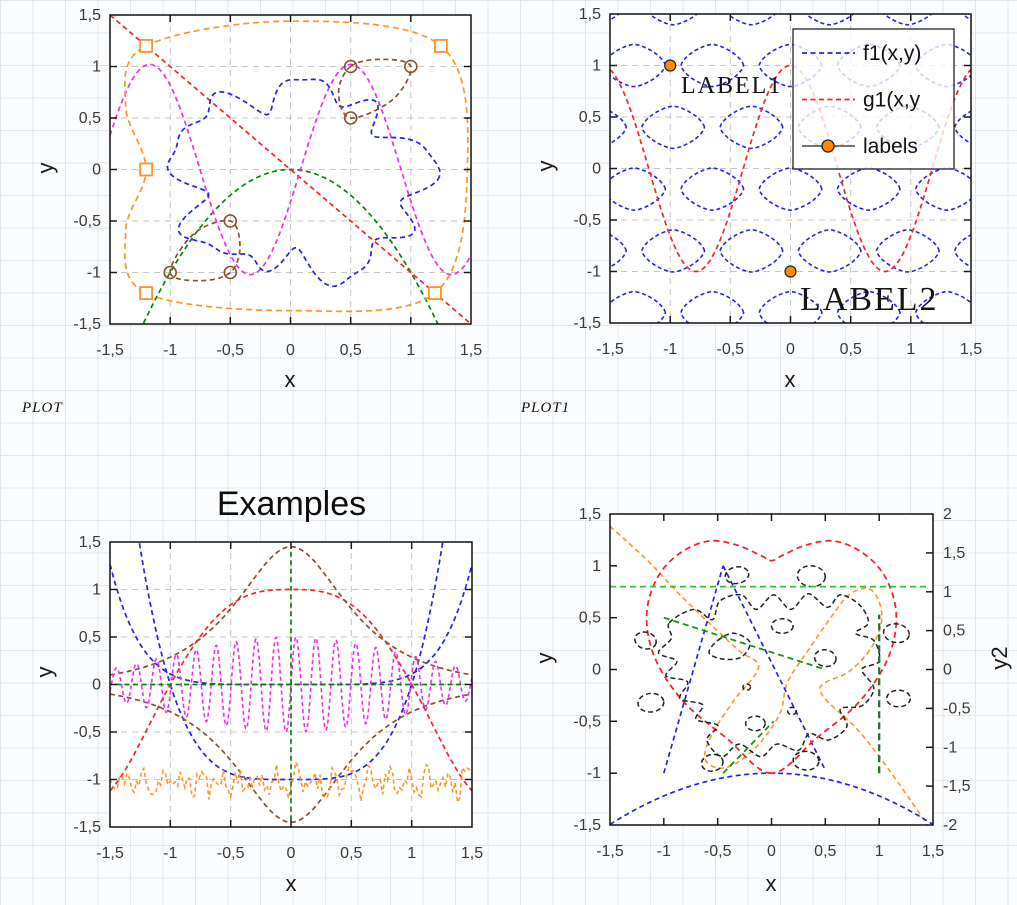  Describe the element at coordinates (544, 658) in the screenshot. I see `plot3-ylabel: y` at that location.